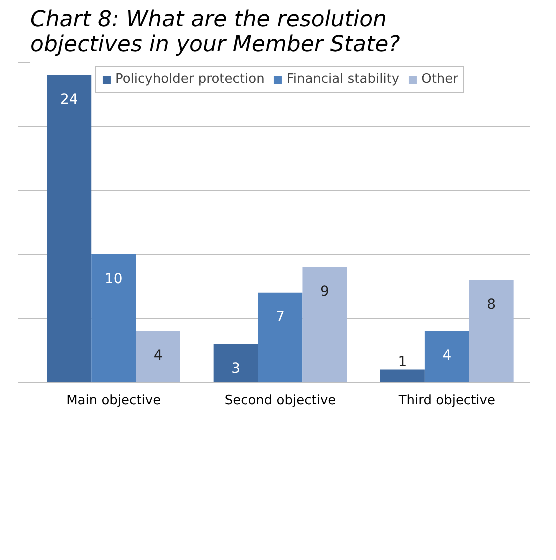 This screenshot has height=560, width=556. Describe the element at coordinates (491, 304) in the screenshot. I see `data-label: 8` at that location.